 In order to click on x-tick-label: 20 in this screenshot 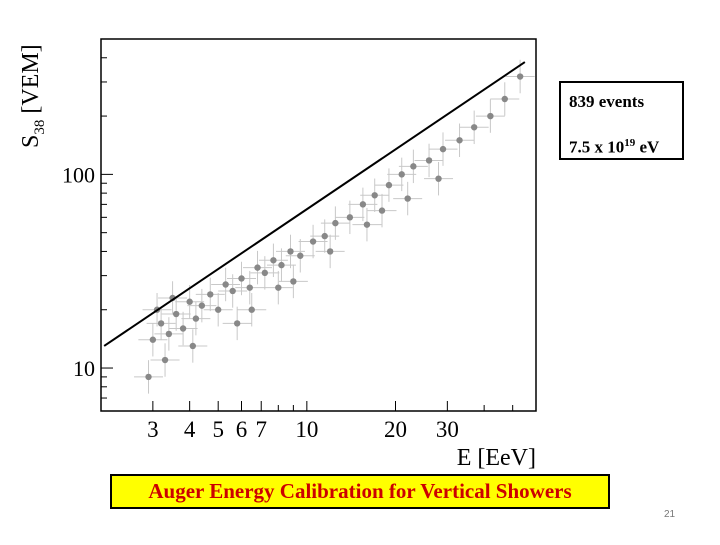, I will do `click(395, 429)`.